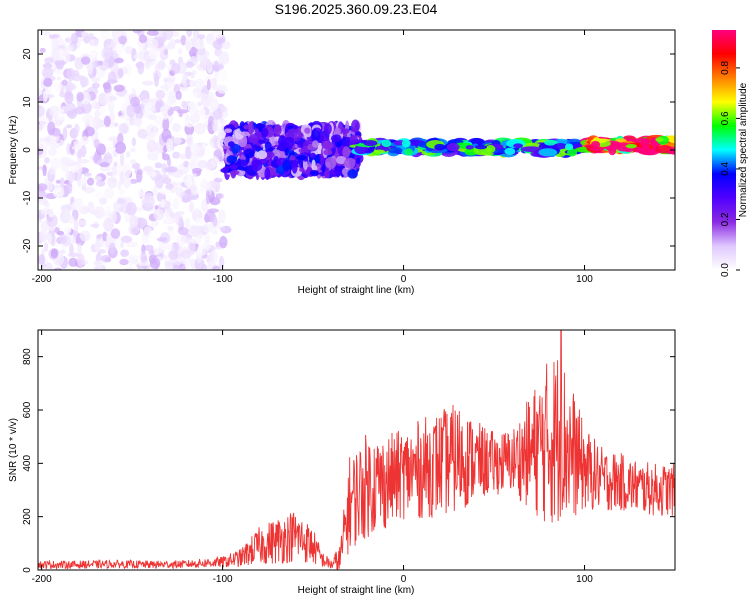  What do you see at coordinates (356, 9) in the screenshot?
I see `chart-title: S196.2025.360.09.23.E04` at bounding box center [356, 9].